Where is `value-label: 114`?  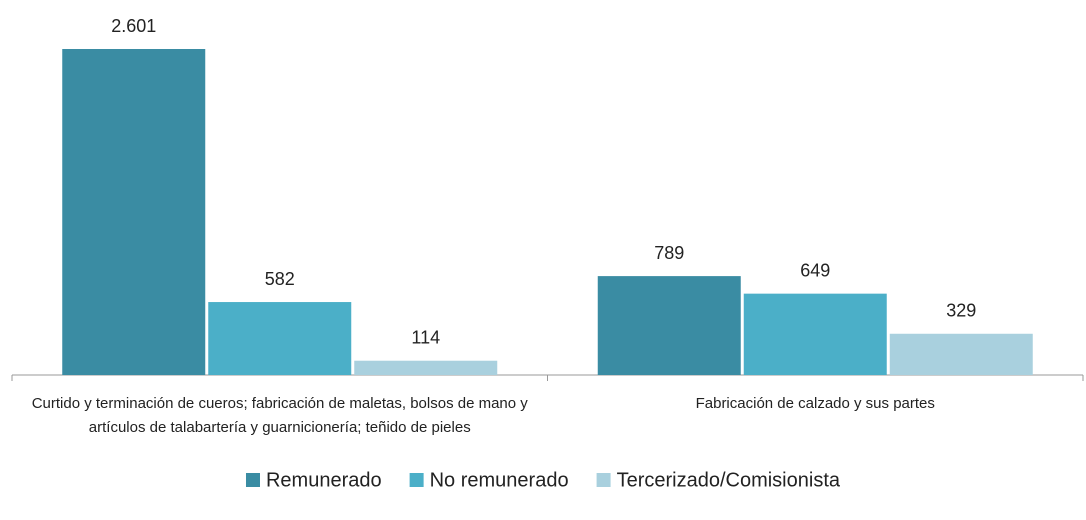
value-label: 114 is located at coordinates (425, 337).